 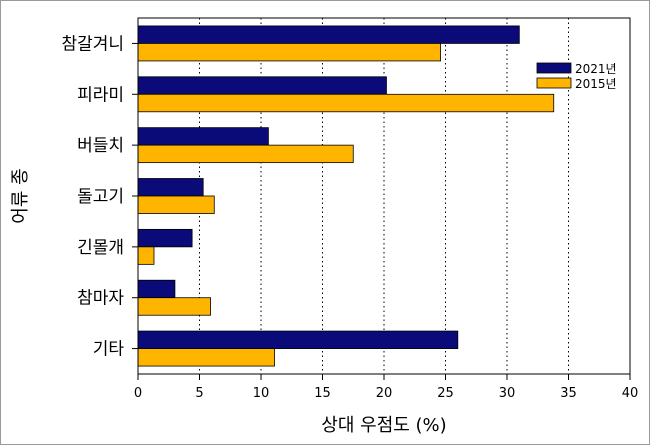 I want to click on legend-swatch-2015, so click(x=554, y=83).